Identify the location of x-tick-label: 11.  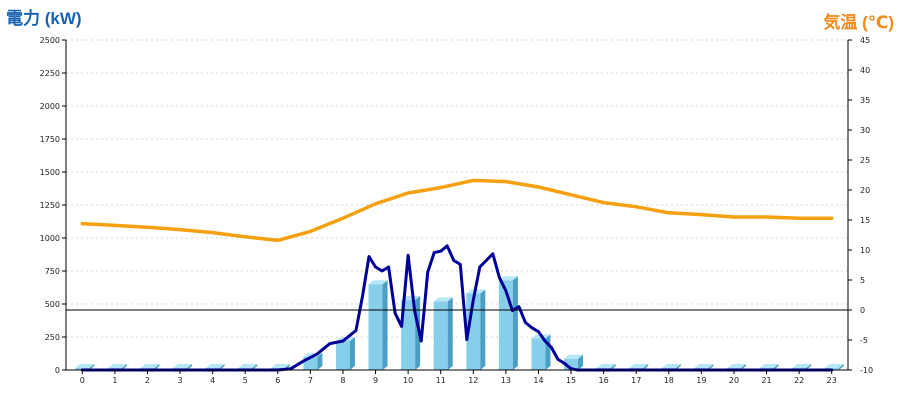
(441, 380).